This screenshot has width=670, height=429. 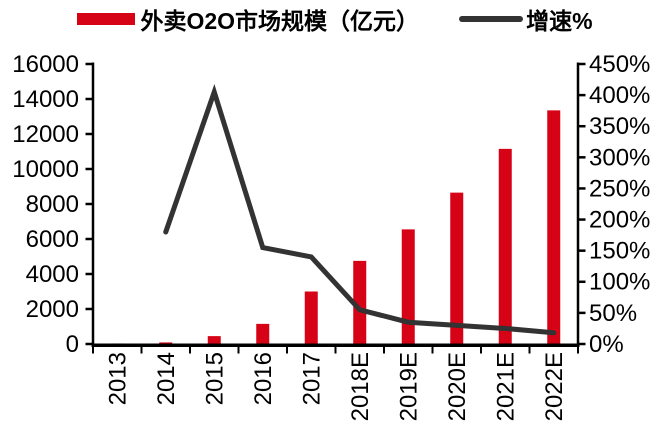 I want to click on x-category-label: 2019E, so click(x=408, y=386).